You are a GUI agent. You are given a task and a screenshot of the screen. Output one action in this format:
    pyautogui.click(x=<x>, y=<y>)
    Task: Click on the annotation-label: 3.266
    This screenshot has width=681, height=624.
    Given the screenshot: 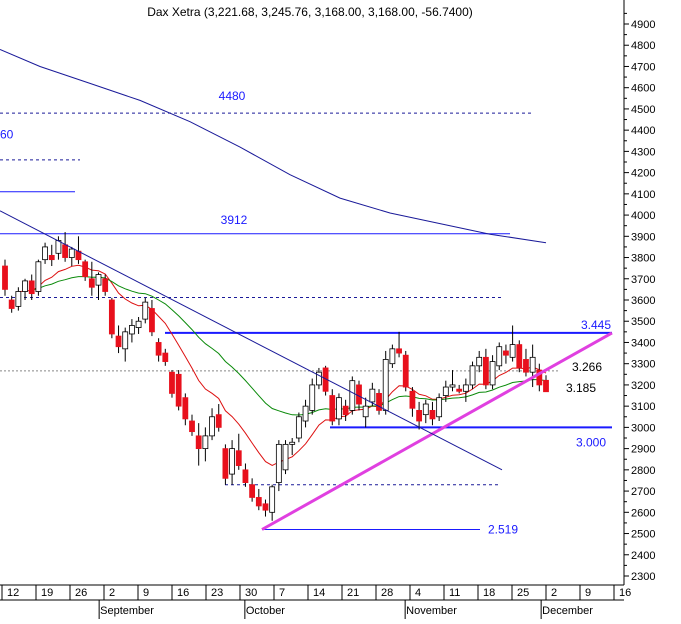 What is the action you would take?
    pyautogui.click(x=587, y=367)
    